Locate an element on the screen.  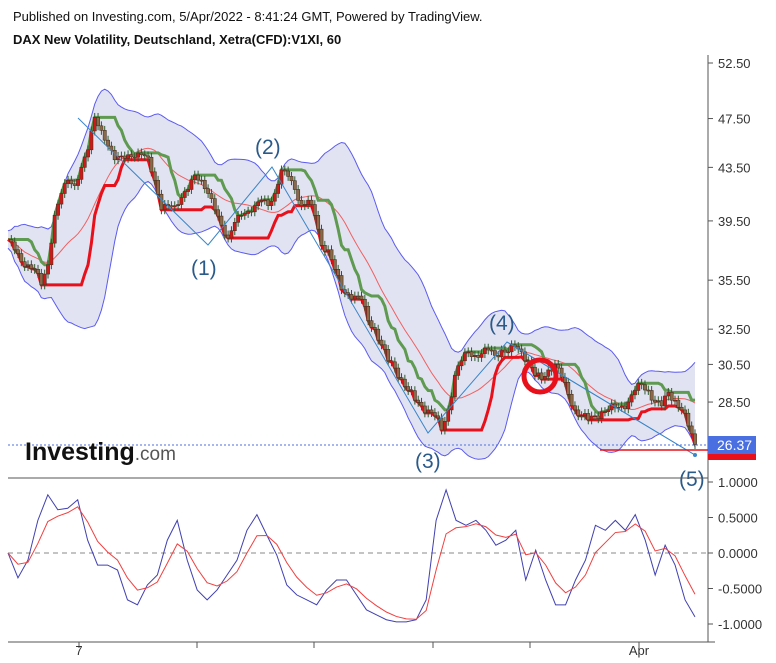
osc-tick-label: 0.0000 is located at coordinates (738, 553).